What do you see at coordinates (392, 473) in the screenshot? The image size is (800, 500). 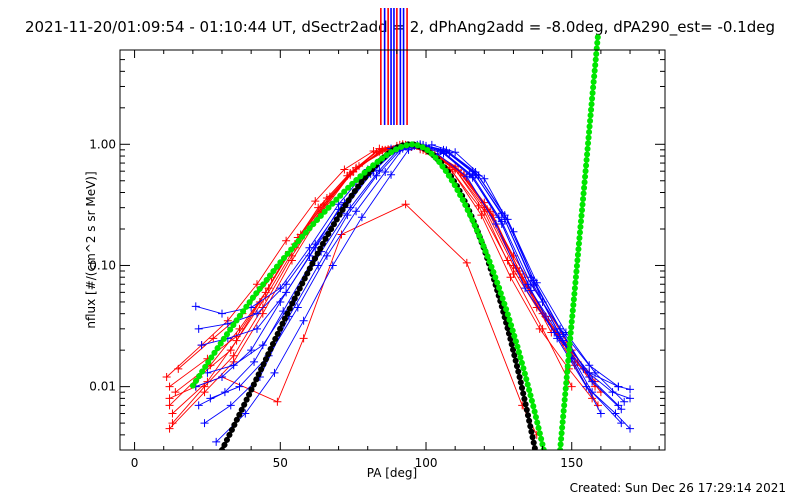 I see `x-axis-label: PA [deg]` at bounding box center [392, 473].